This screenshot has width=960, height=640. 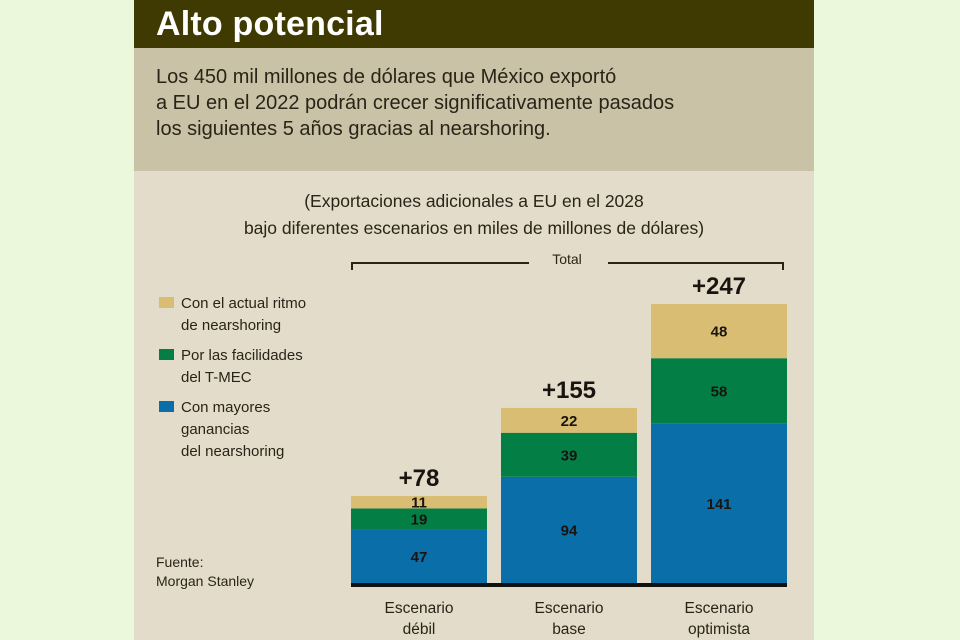 I want to click on bar-total-label: +155, so click(x=569, y=390).